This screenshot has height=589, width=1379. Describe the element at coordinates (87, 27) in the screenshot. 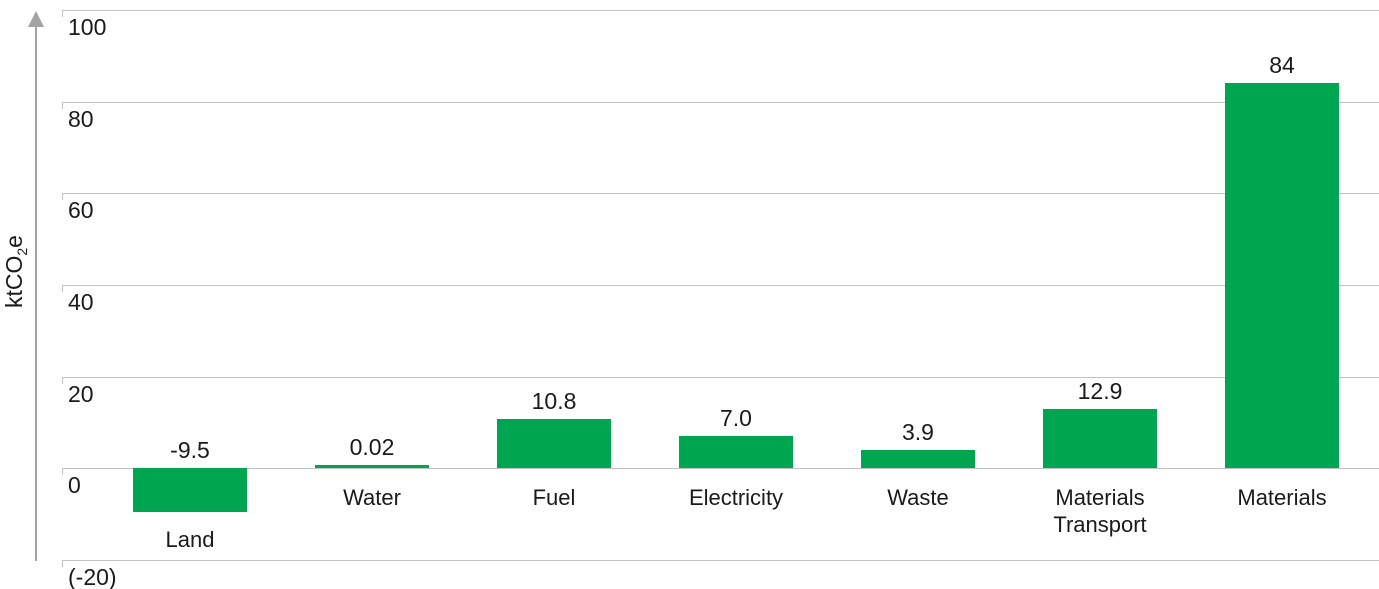

I see `y-tick-label: 100` at that location.